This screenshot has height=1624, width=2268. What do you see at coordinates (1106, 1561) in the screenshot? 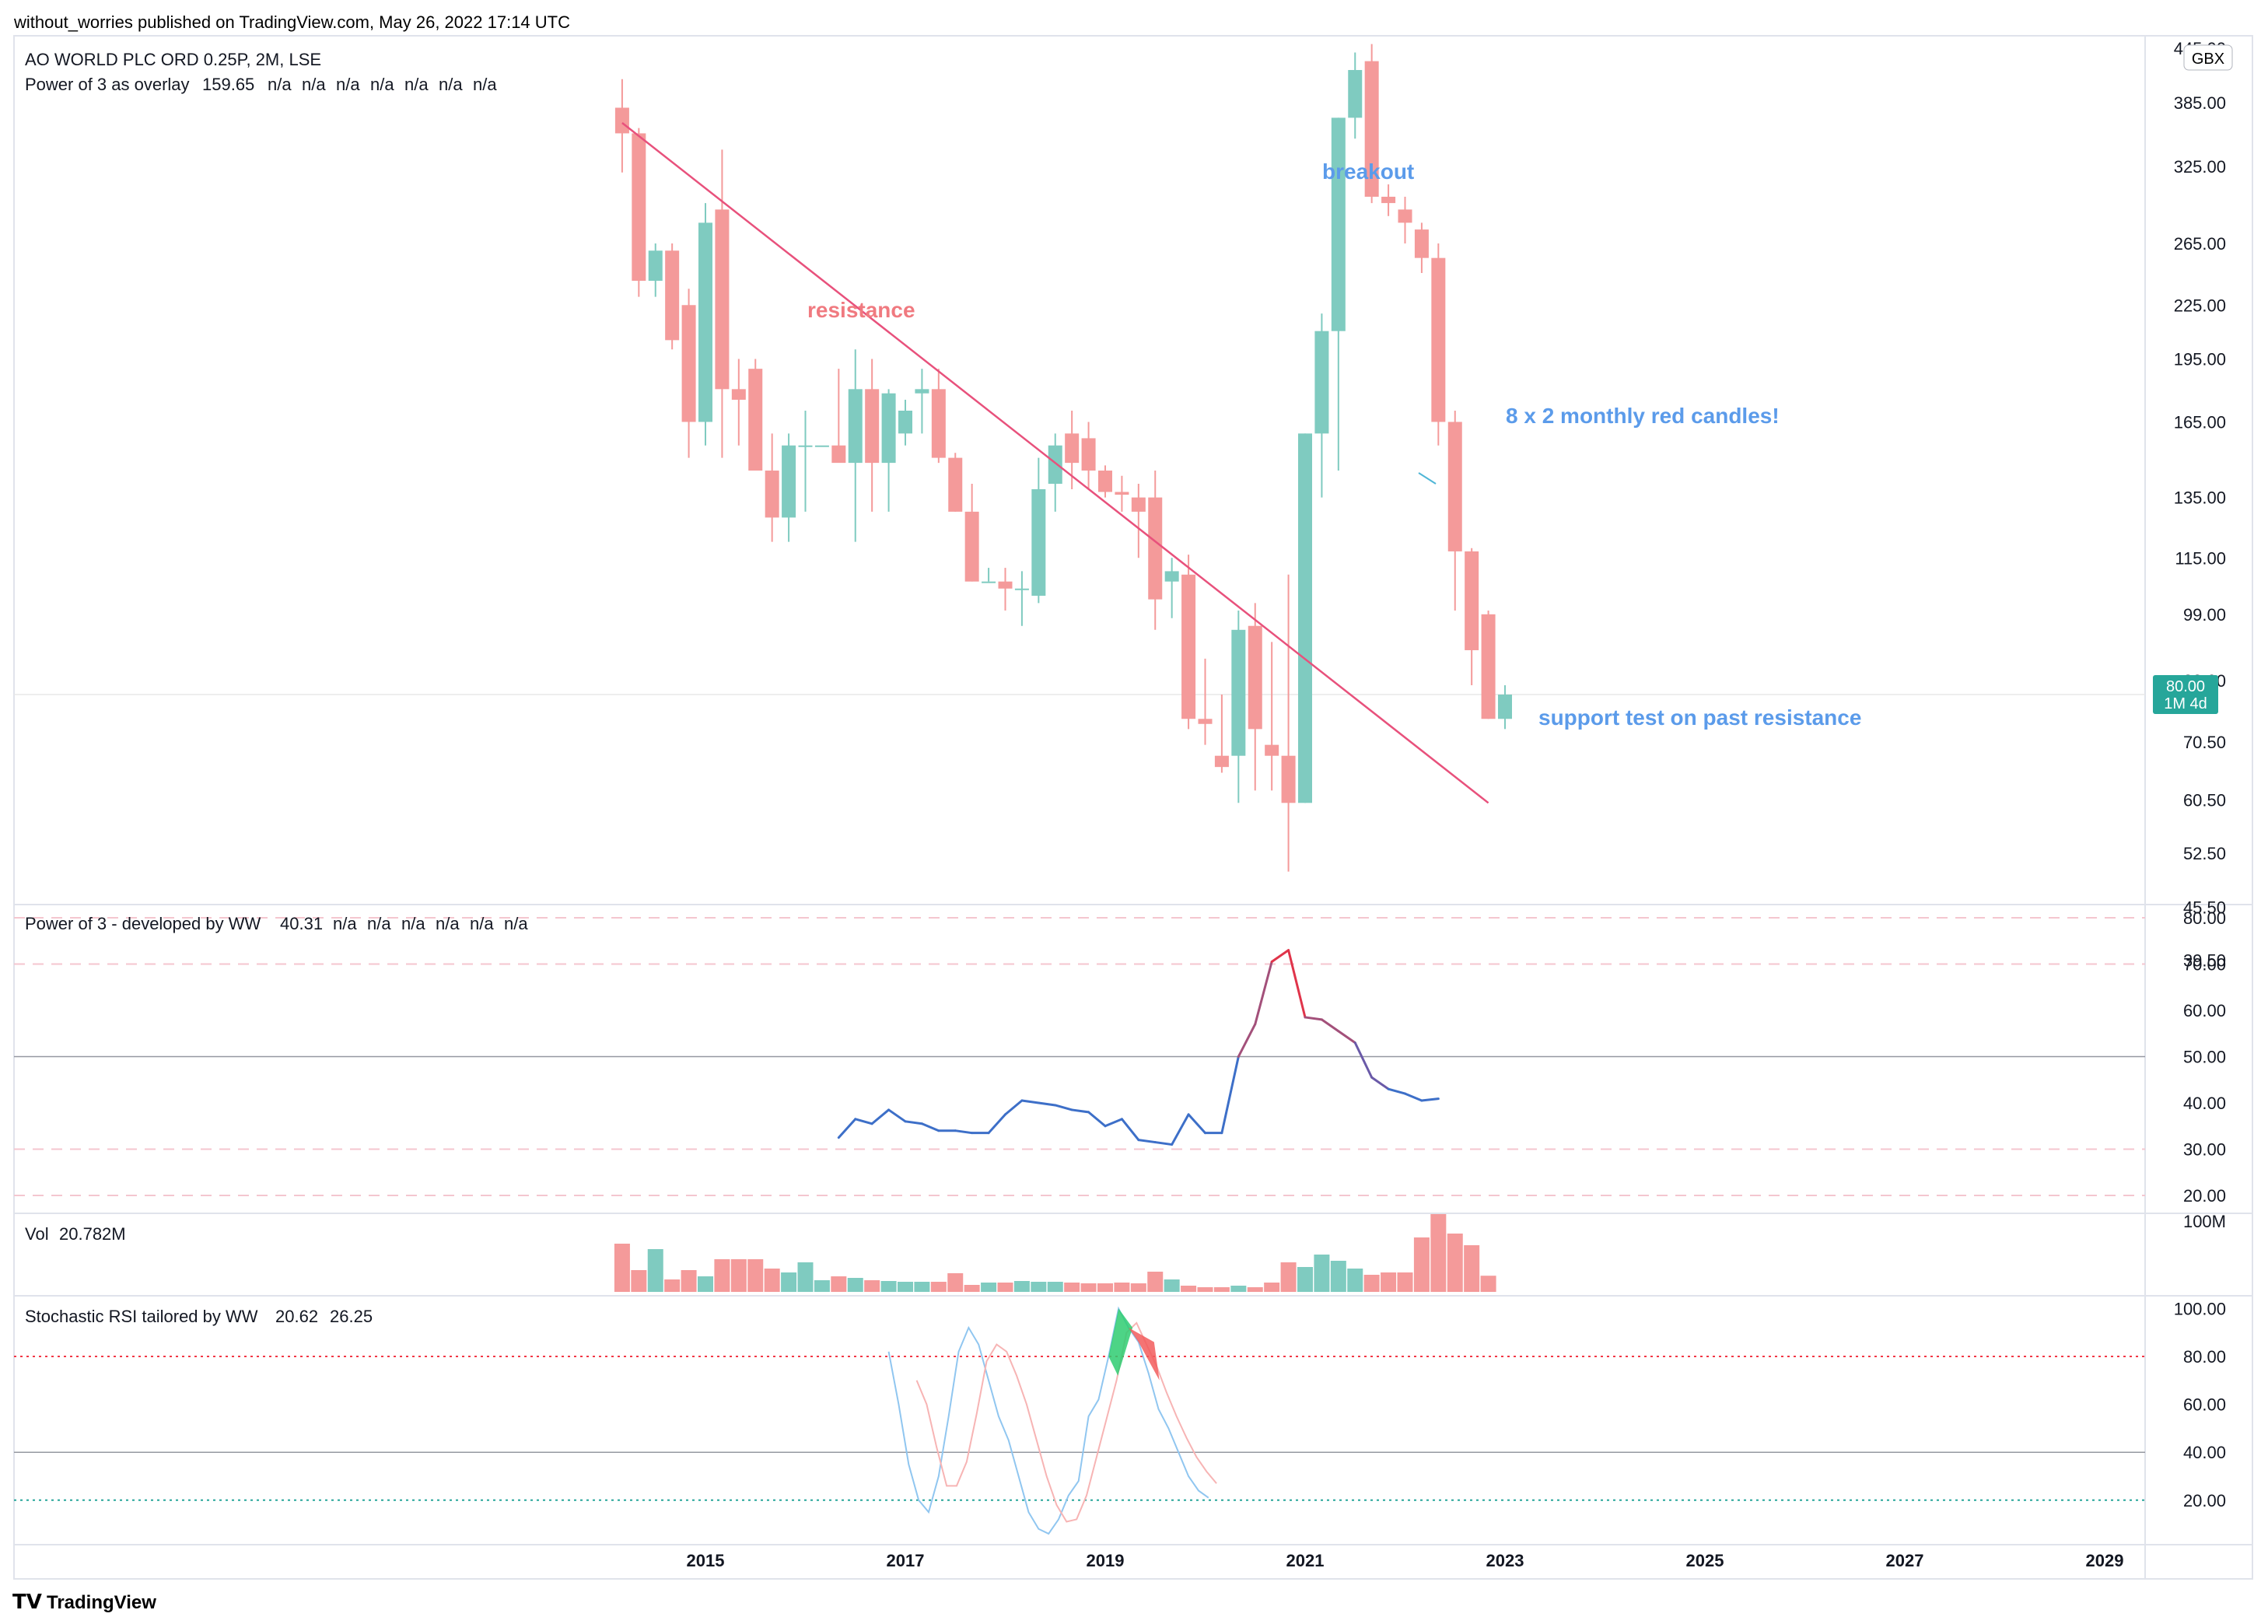
I see `x-tick-label: 2019` at bounding box center [1106, 1561].